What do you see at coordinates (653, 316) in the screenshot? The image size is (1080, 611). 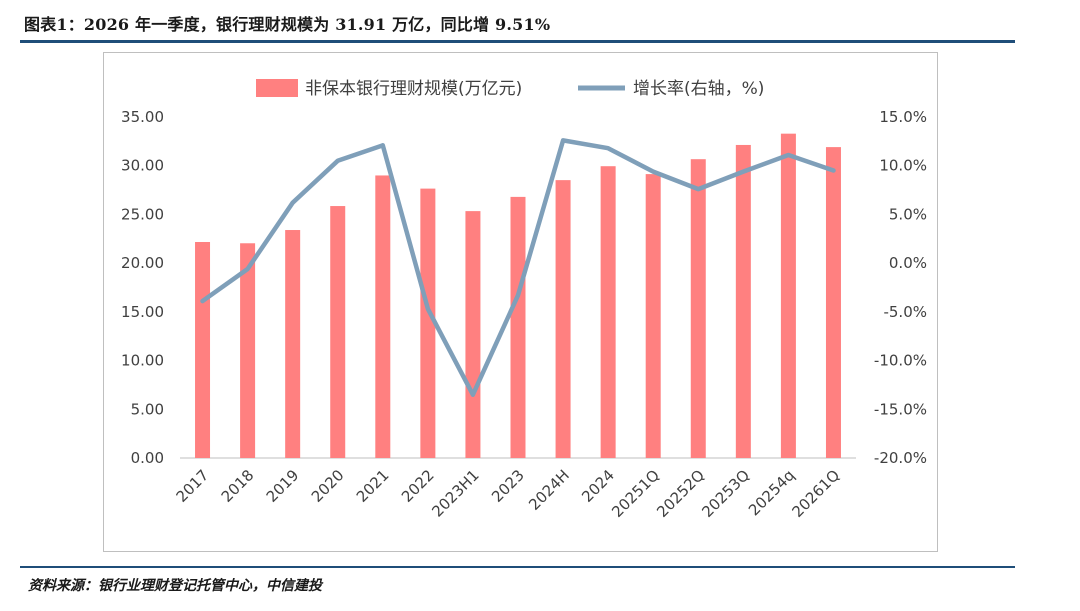 I see `bar-20251Q` at bounding box center [653, 316].